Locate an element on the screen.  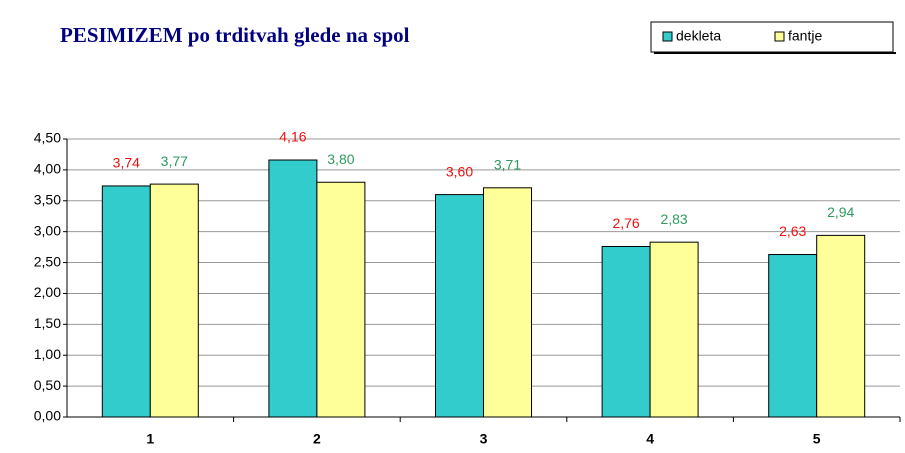
x-tick-label: 2 is located at coordinates (317, 439).